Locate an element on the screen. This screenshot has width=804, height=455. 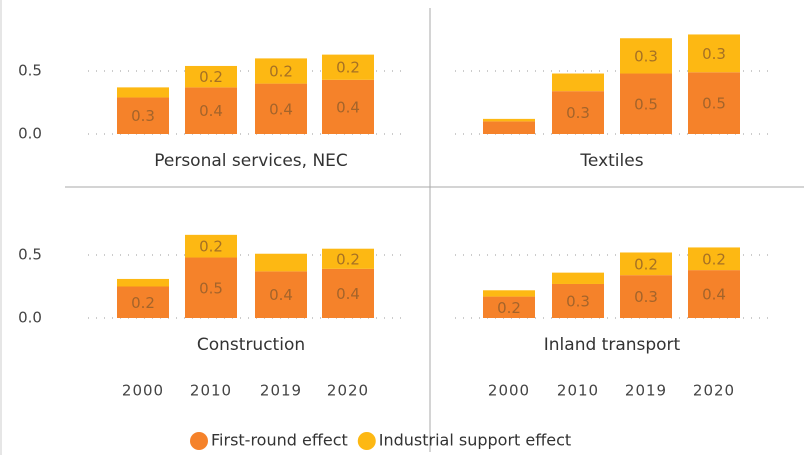
panel-title: Inland transport is located at coordinates (612, 345).